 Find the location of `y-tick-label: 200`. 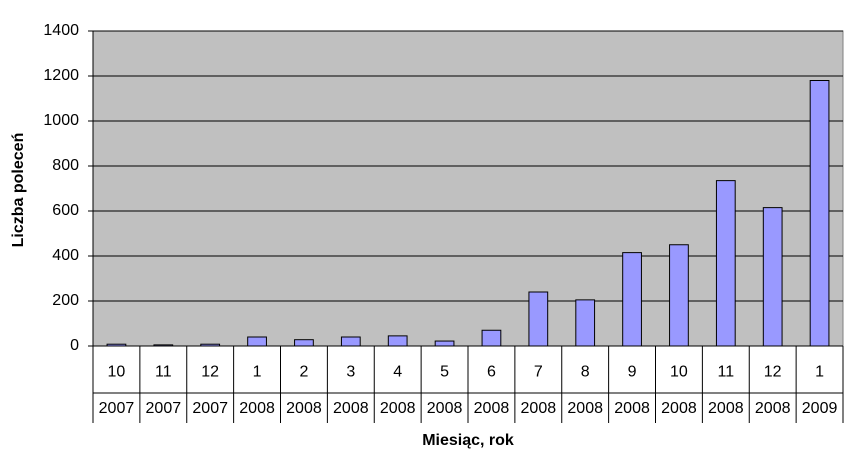

y-tick-label: 200 is located at coordinates (65, 300).